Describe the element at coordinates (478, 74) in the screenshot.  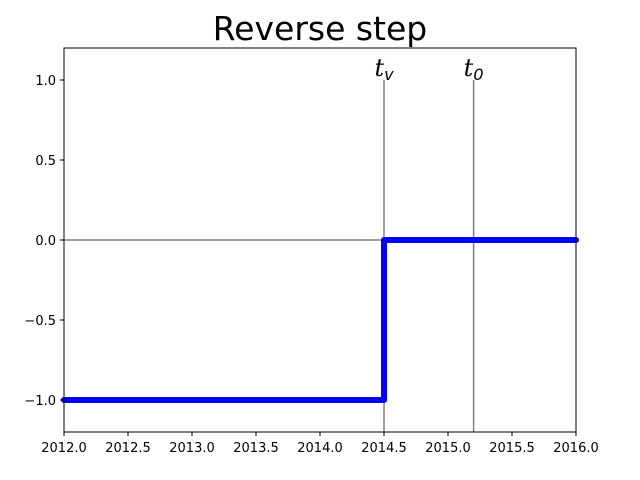
I see `vertical-line-label-sub-2: 0` at that location.